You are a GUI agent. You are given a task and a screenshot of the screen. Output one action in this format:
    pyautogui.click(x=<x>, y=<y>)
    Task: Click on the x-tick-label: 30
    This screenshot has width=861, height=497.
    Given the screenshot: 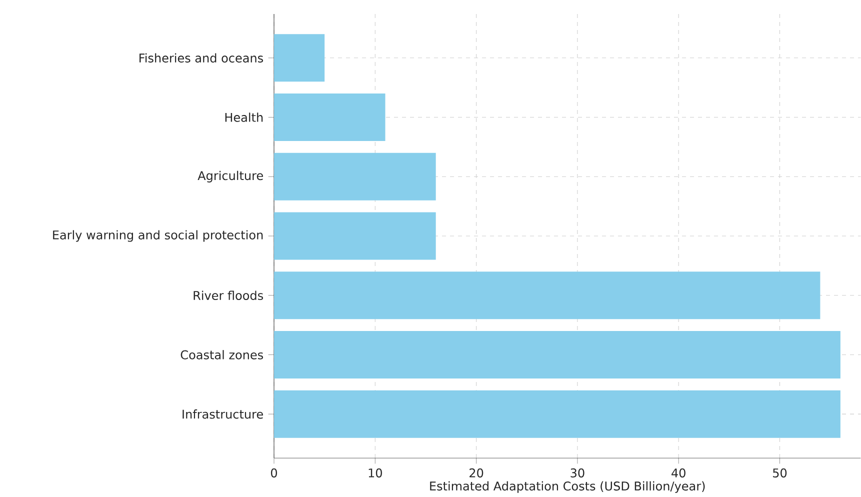 What is the action you would take?
    pyautogui.click(x=577, y=473)
    